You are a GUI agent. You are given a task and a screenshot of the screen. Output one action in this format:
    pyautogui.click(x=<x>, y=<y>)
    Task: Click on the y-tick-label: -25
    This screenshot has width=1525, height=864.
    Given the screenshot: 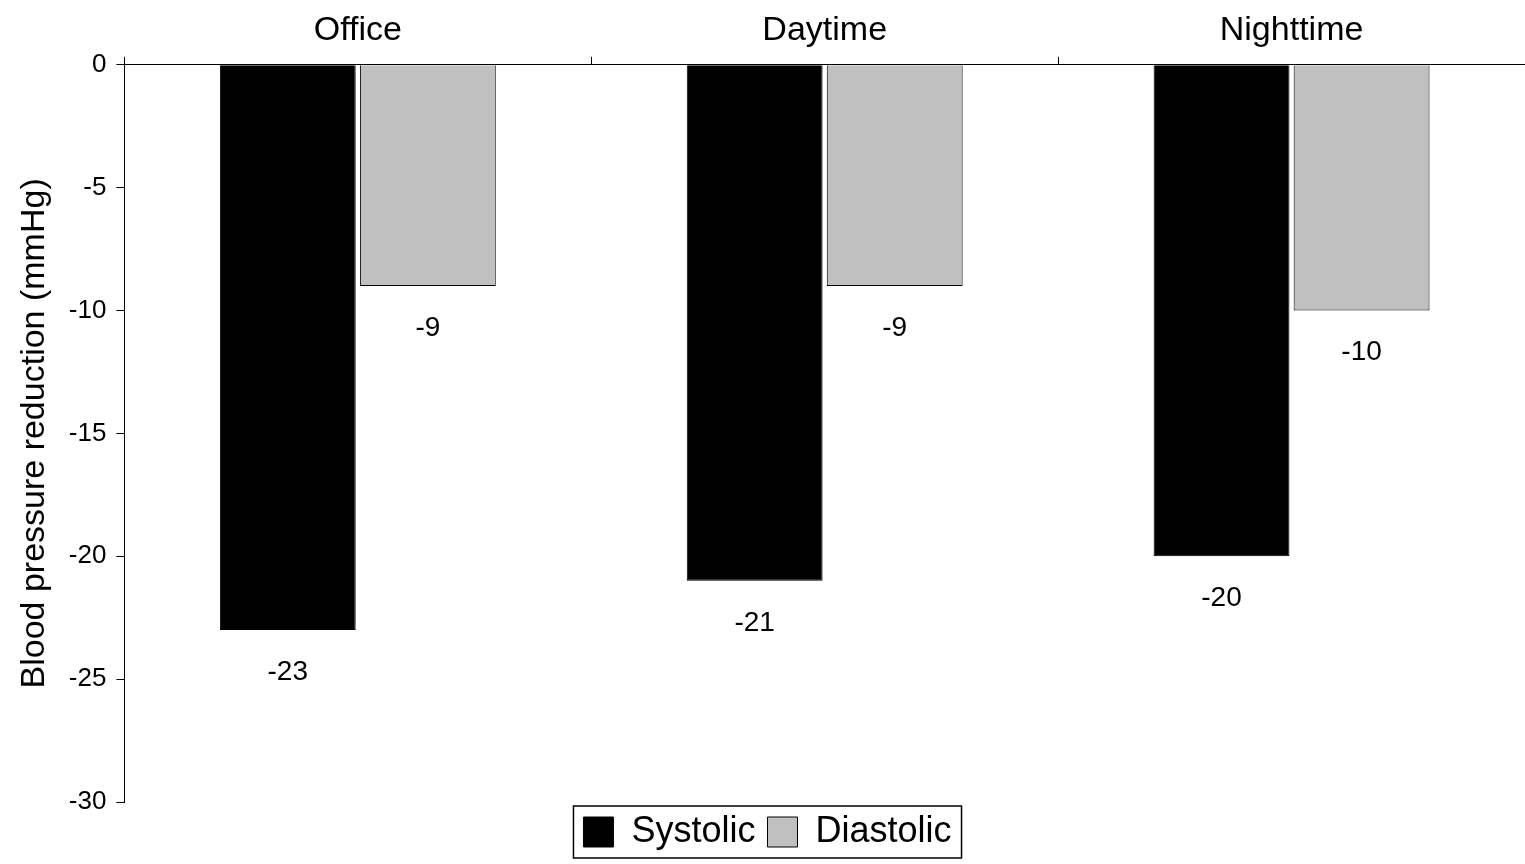 What is the action you would take?
    pyautogui.click(x=87, y=677)
    